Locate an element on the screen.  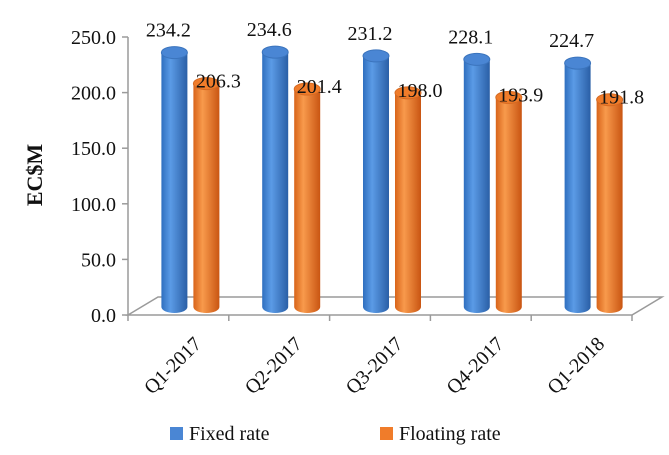
legend-swatch-fixed-rate is located at coordinates (176, 433).